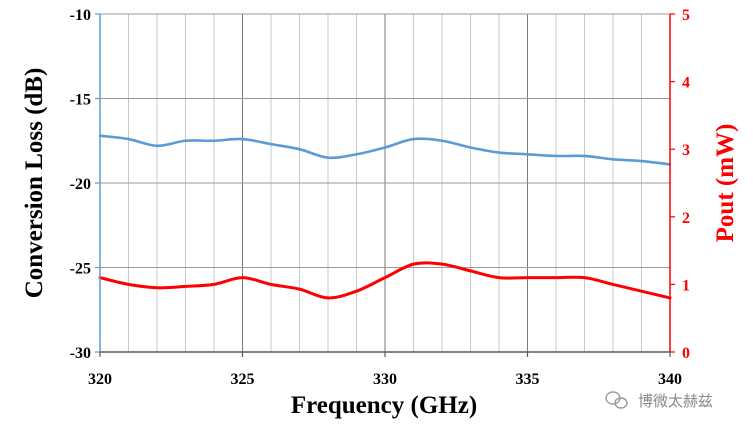 The image size is (753, 434). Describe the element at coordinates (675, 401) in the screenshot. I see `watermark-text: 博微太赫兹` at that location.